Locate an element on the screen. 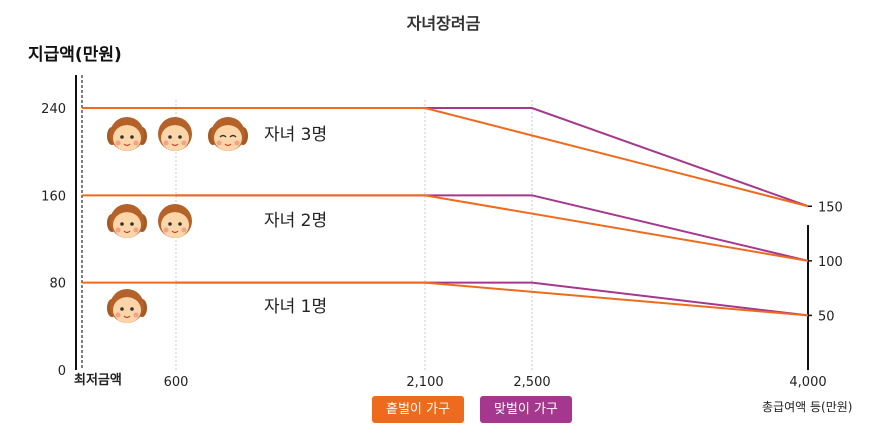 The width and height of the screenshot is (887, 436). y-tick-label: 240 is located at coordinates (53, 109).